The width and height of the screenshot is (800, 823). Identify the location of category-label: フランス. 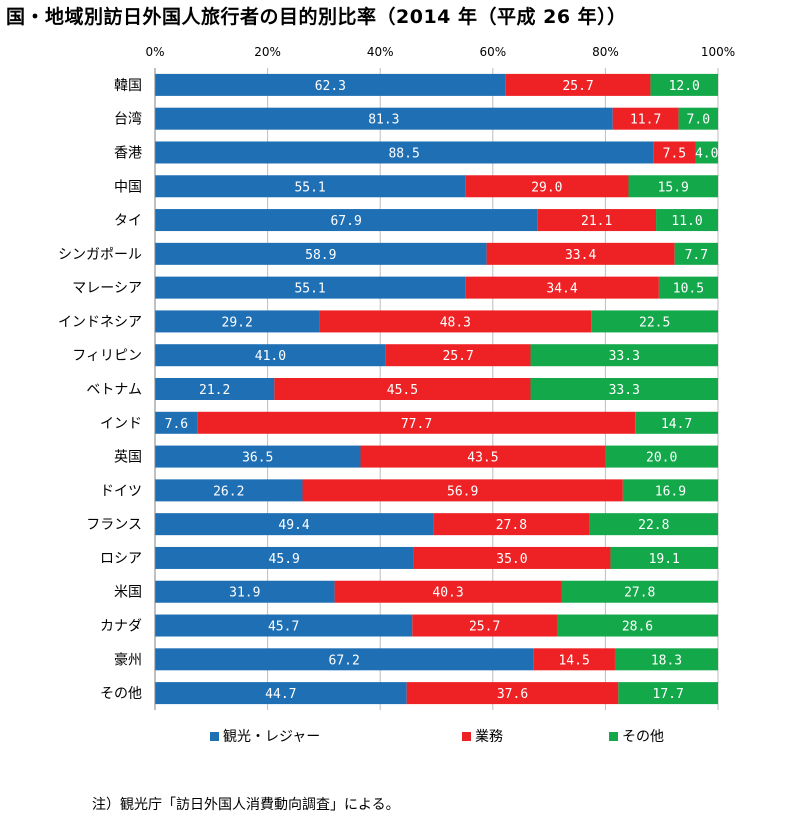
(114, 525).